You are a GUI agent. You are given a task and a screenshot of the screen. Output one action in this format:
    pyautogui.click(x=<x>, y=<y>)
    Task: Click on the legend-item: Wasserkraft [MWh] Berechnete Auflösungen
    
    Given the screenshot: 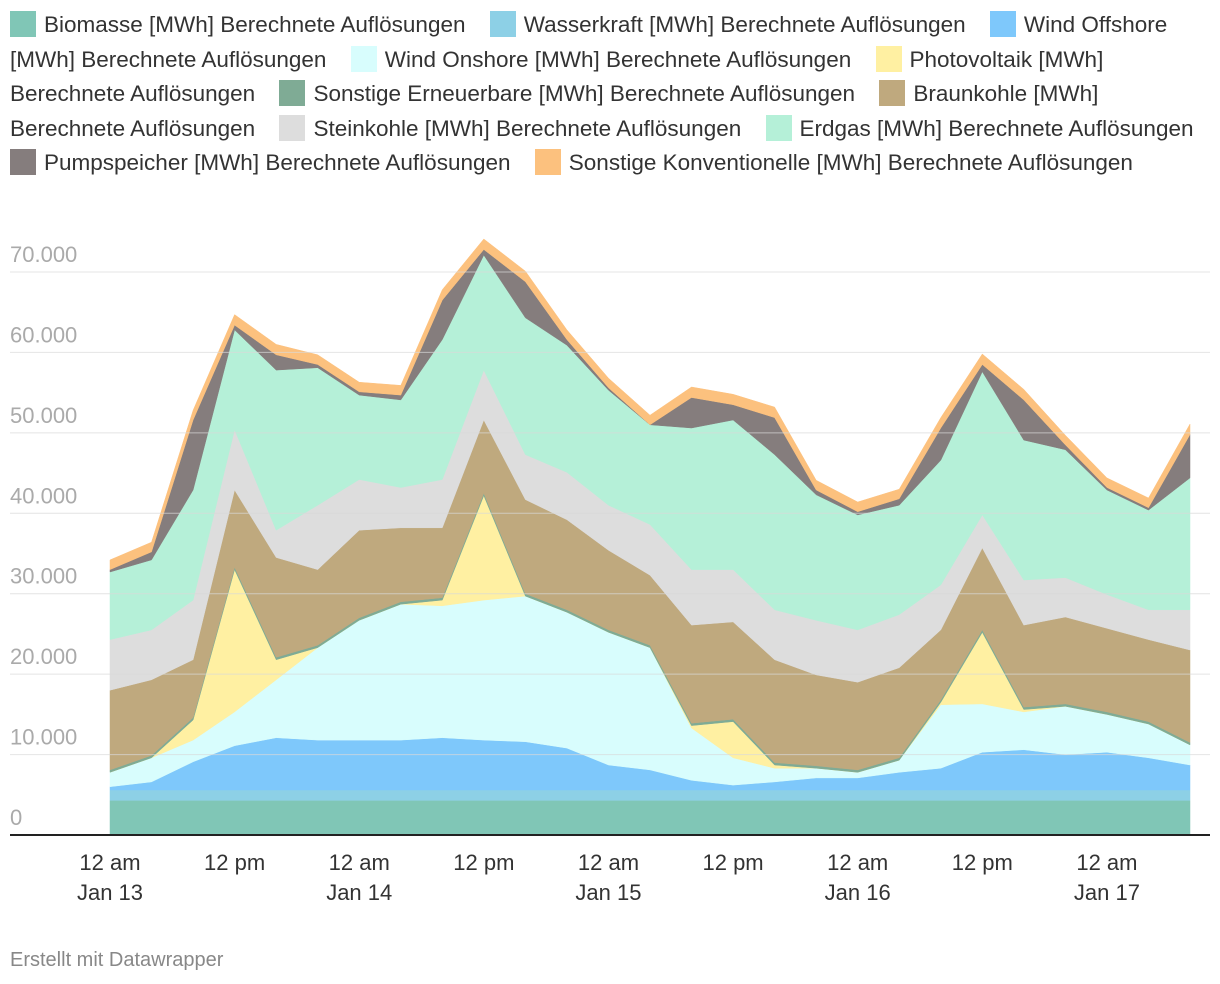 What is the action you would take?
    pyautogui.click(x=727, y=24)
    